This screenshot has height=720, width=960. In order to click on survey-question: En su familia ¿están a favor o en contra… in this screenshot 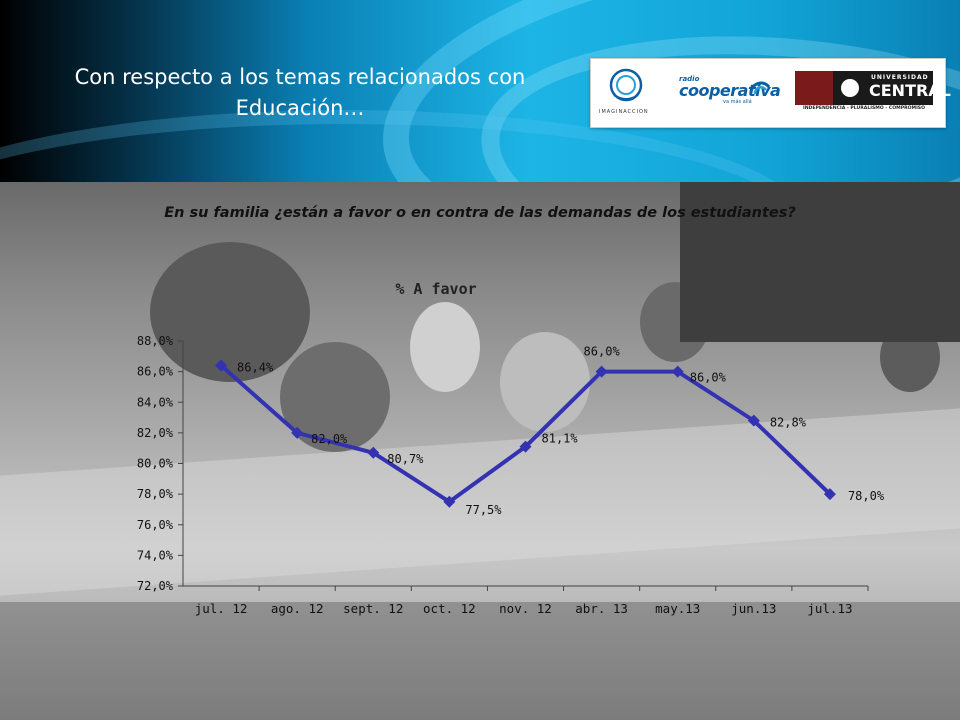, I will do `click(480, 213)`.